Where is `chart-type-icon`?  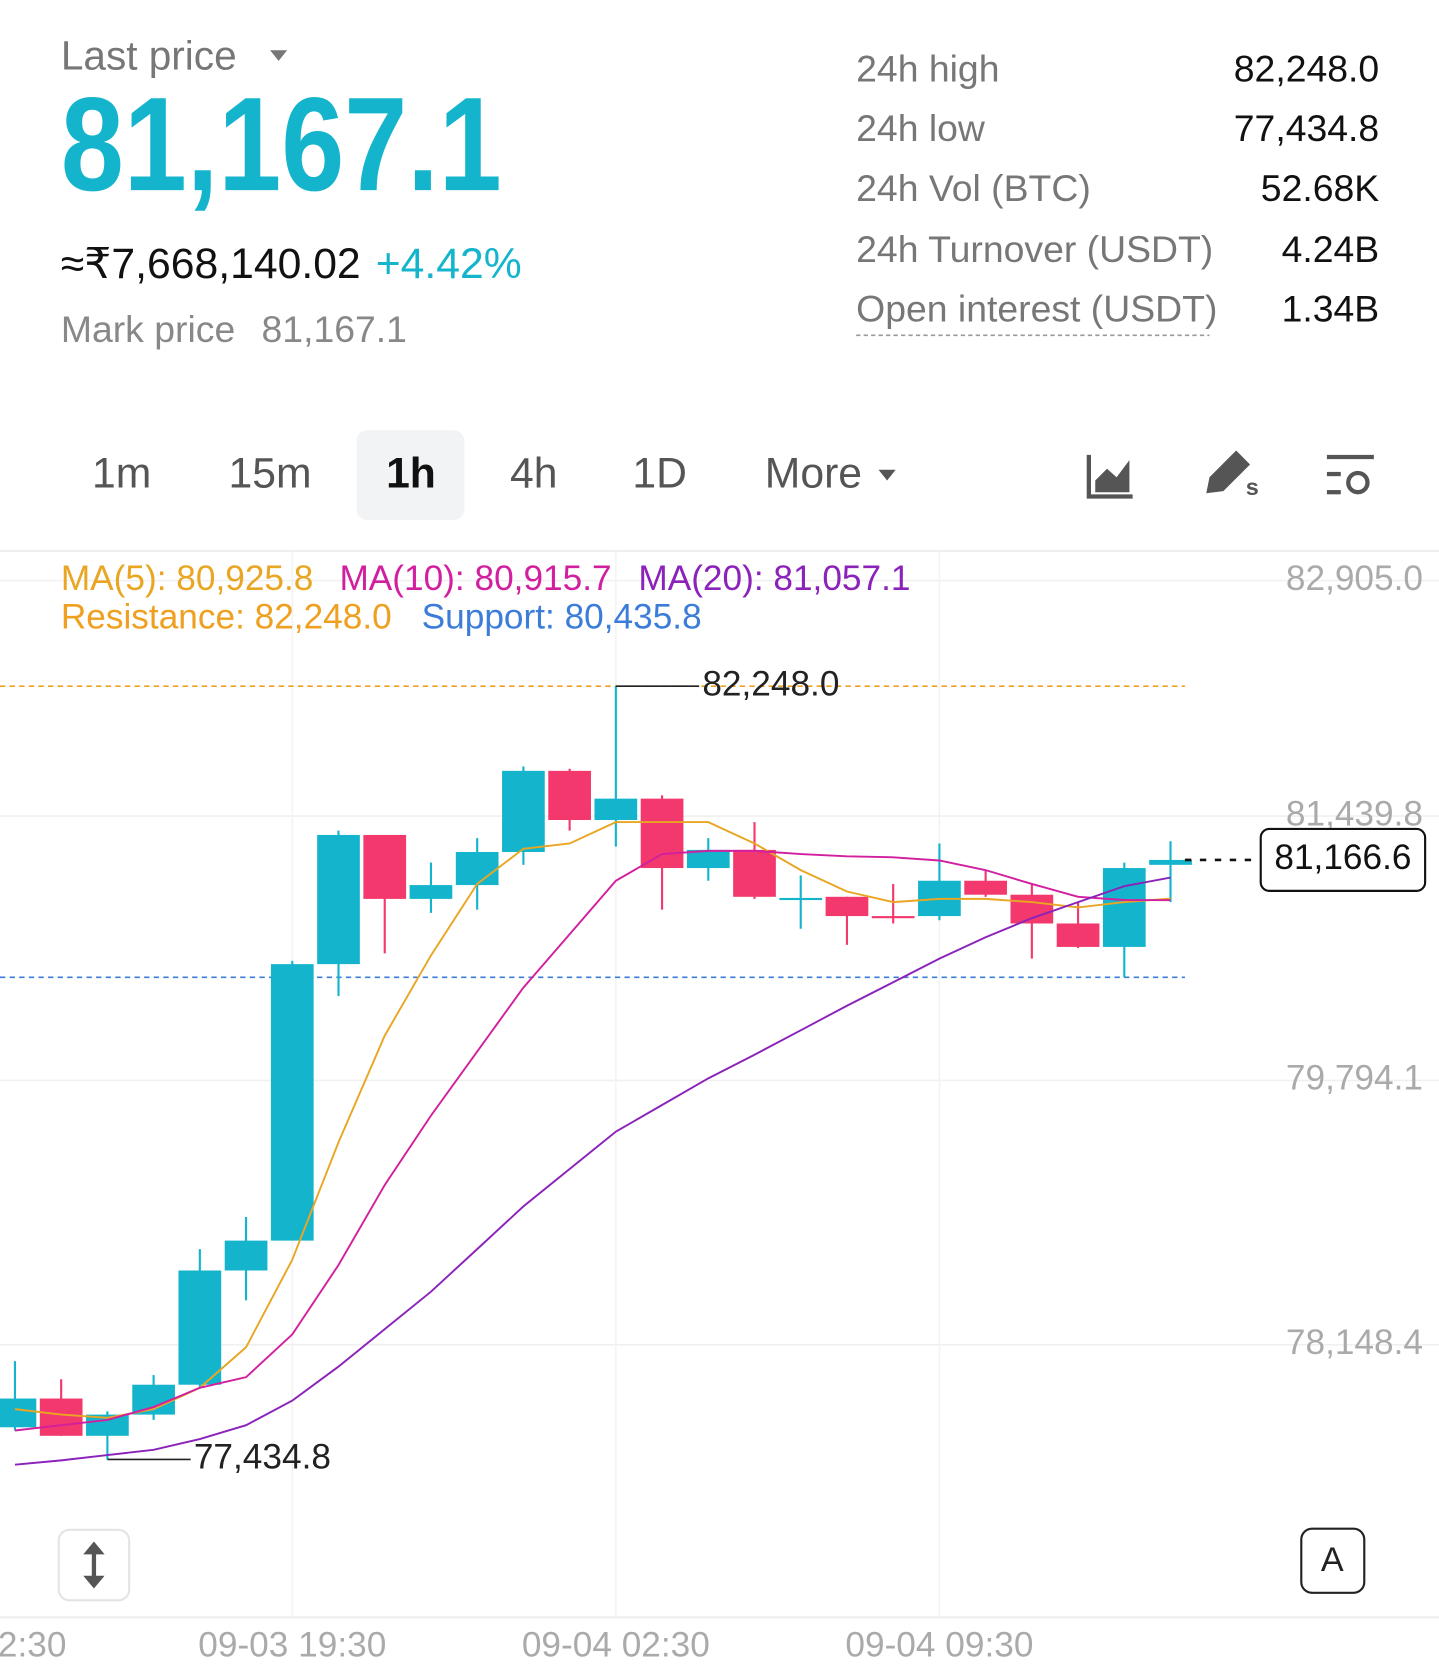
chart-type-icon is located at coordinates (1109, 476).